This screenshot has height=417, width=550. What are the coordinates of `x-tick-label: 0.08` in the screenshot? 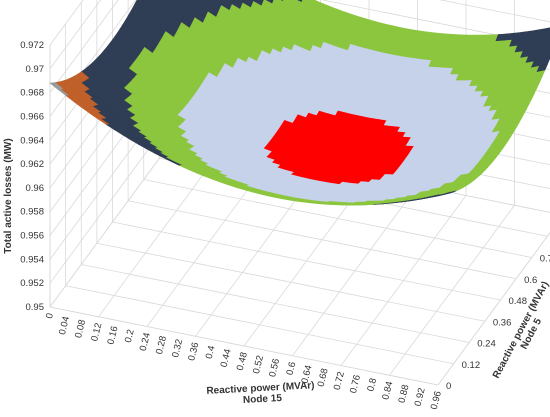 It's located at (80, 329).